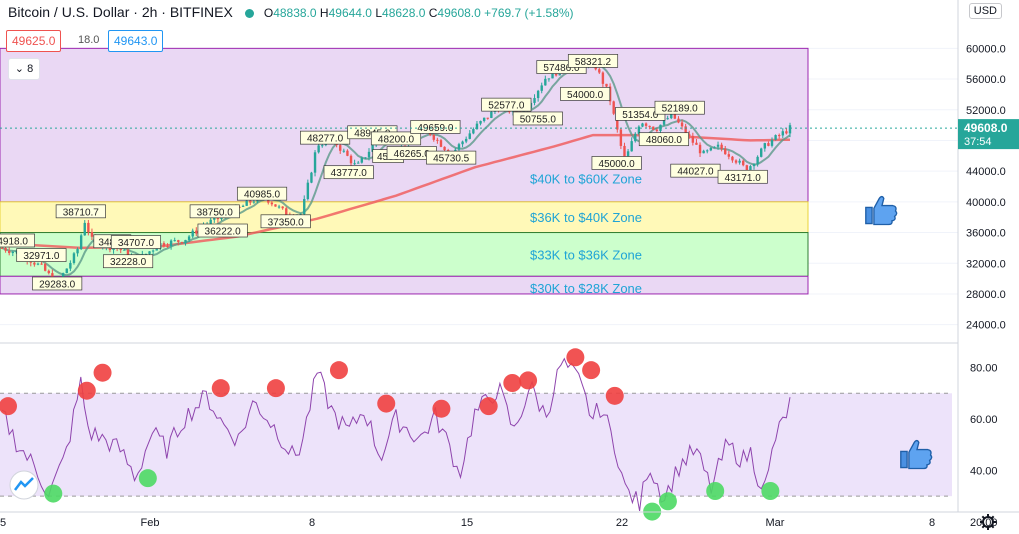  I want to click on price-label: 29283.0, so click(57, 284).